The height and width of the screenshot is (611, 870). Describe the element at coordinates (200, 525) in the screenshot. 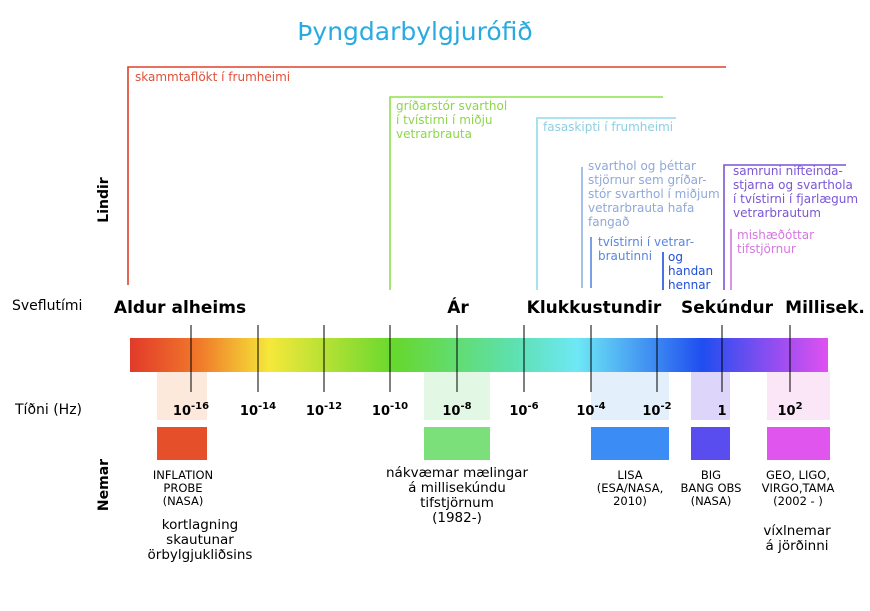

I see `detector-note: kortlagning` at that location.